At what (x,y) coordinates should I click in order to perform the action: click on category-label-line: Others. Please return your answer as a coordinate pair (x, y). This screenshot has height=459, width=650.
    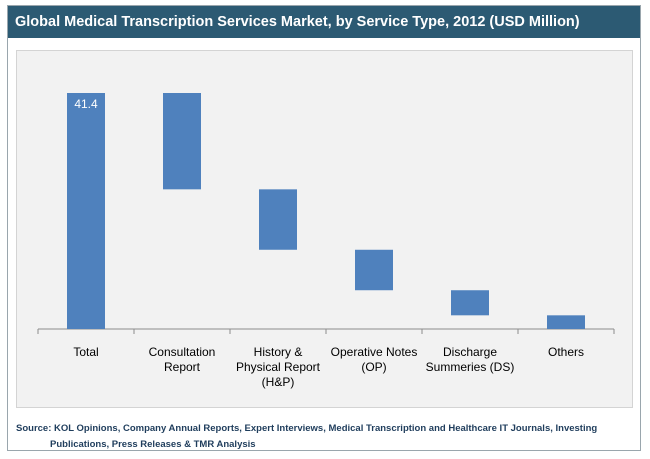
    Looking at the image, I should click on (565, 352).